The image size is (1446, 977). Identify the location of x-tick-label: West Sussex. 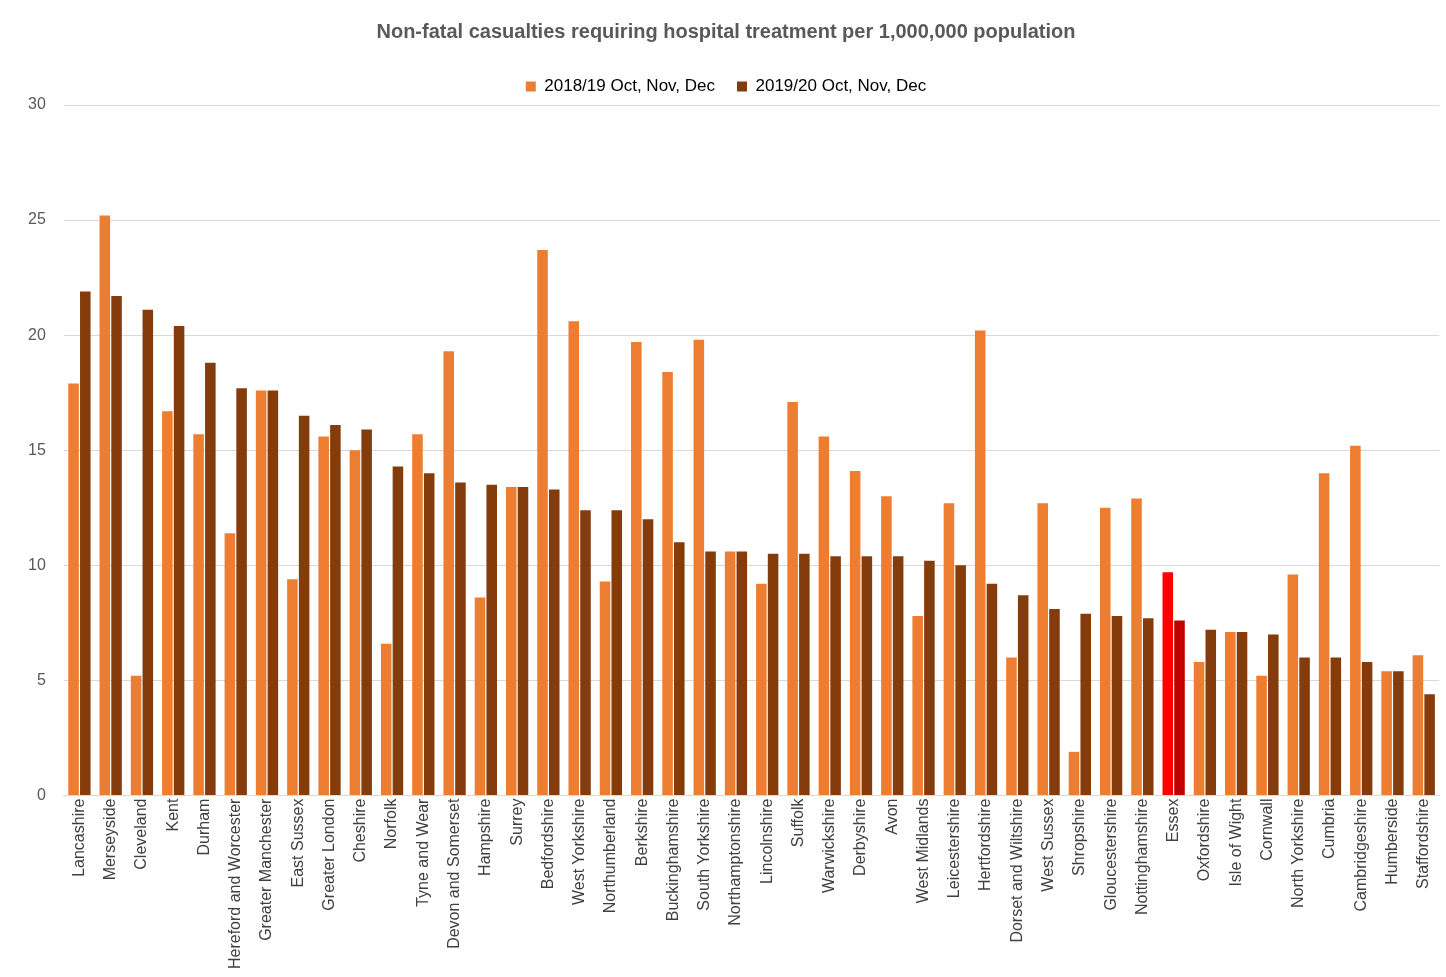
(1047, 845).